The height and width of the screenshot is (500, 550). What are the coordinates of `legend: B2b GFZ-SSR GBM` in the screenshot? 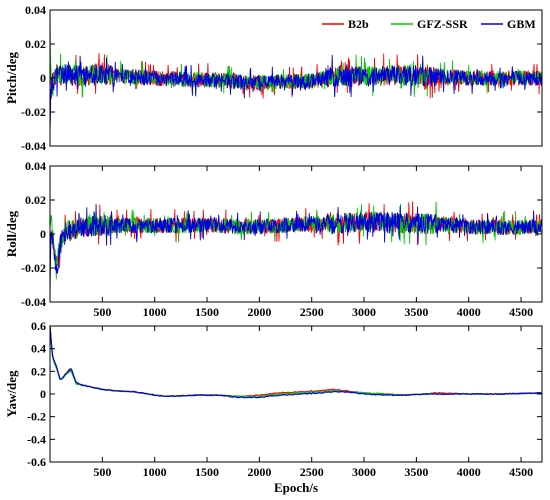 It's located at (429, 24).